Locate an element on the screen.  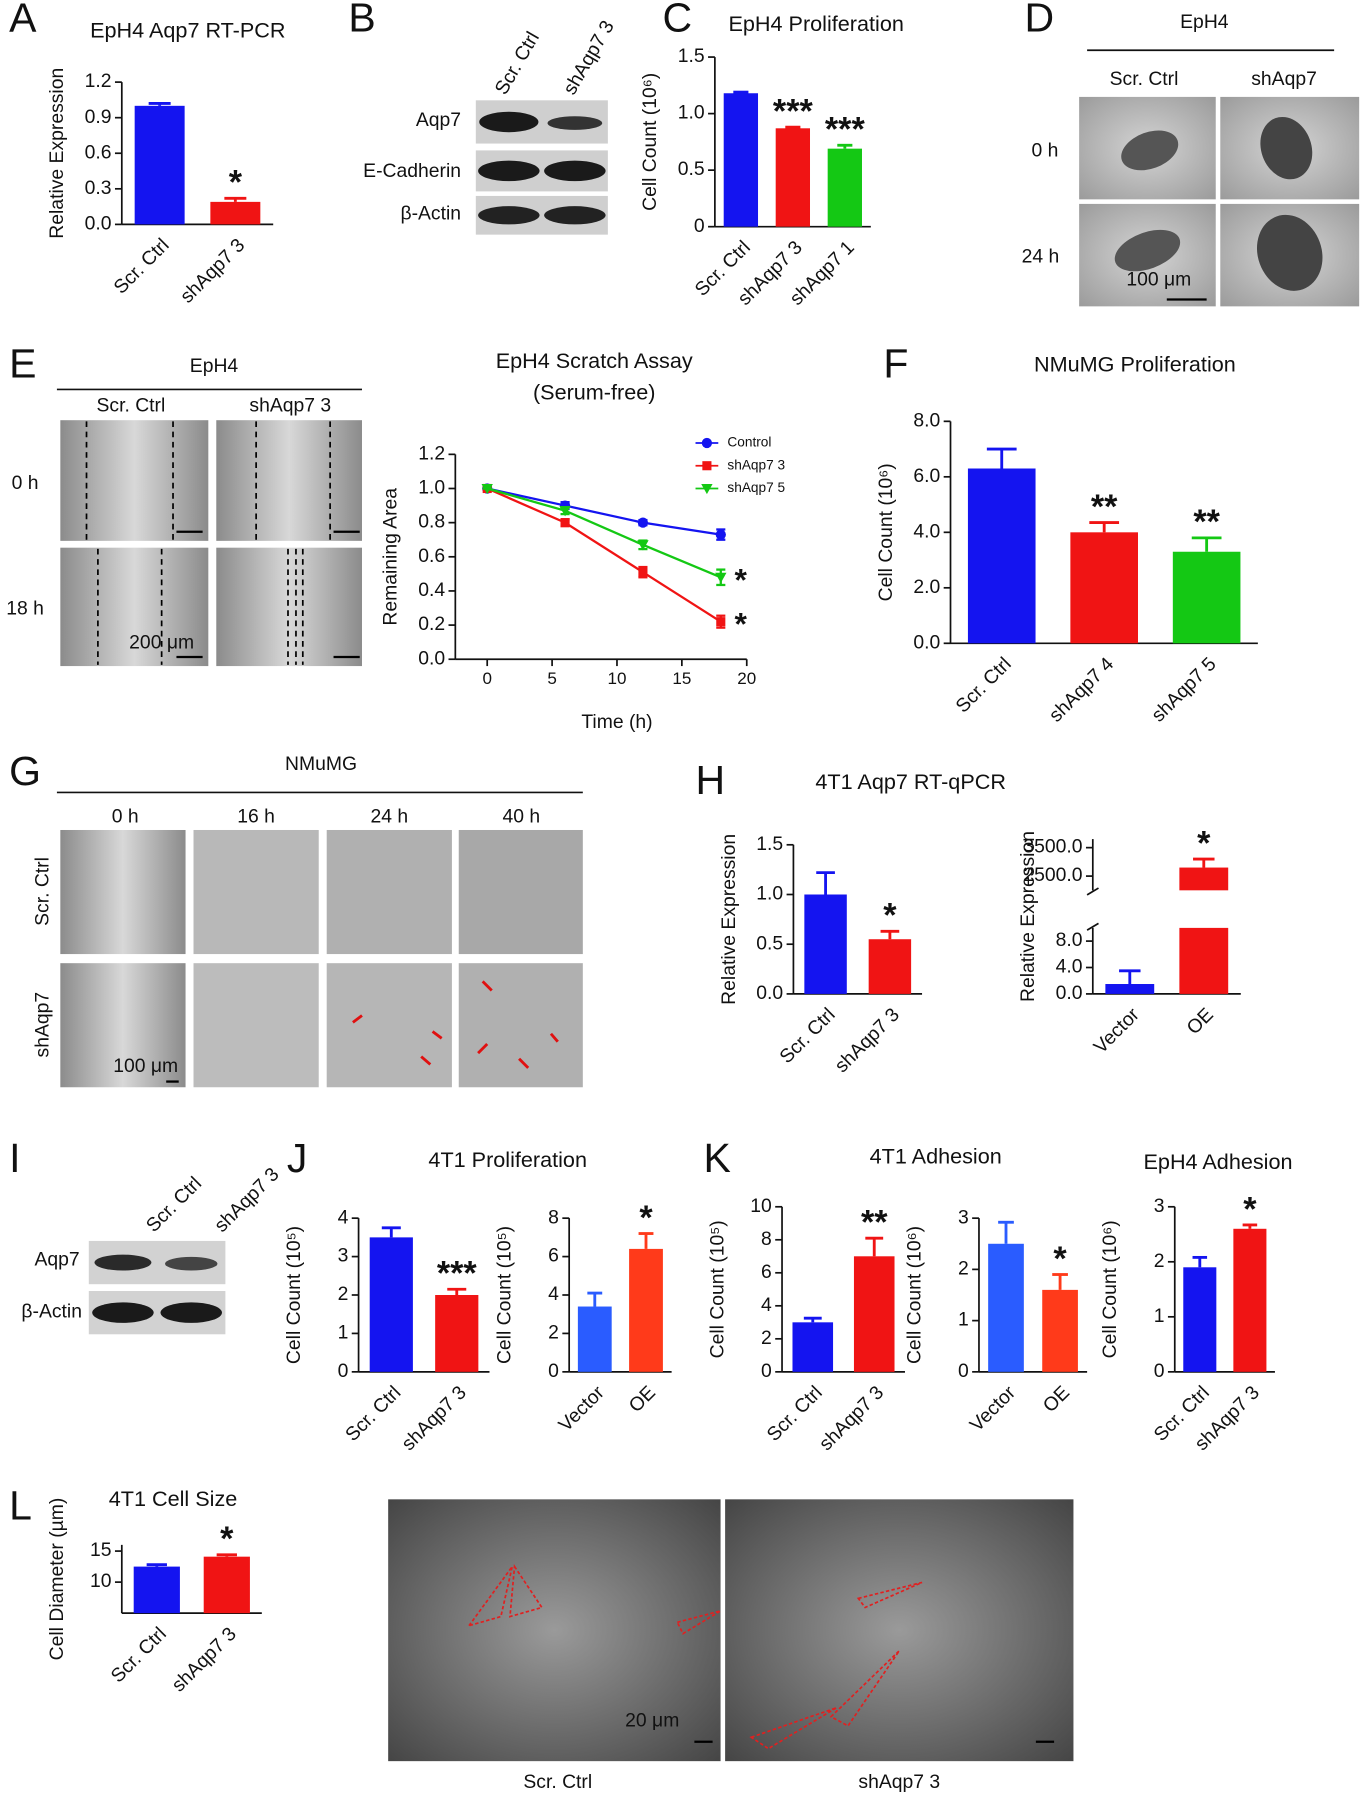
row-label: 18 h is located at coordinates (25, 608).